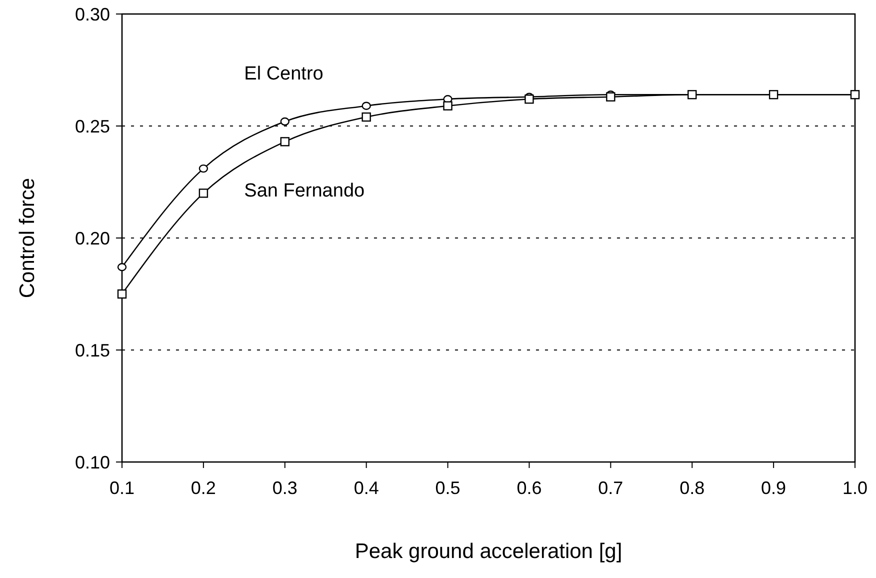 This screenshot has height=578, width=876. What do you see at coordinates (284, 74) in the screenshot?
I see `series-label: El Centro` at bounding box center [284, 74].